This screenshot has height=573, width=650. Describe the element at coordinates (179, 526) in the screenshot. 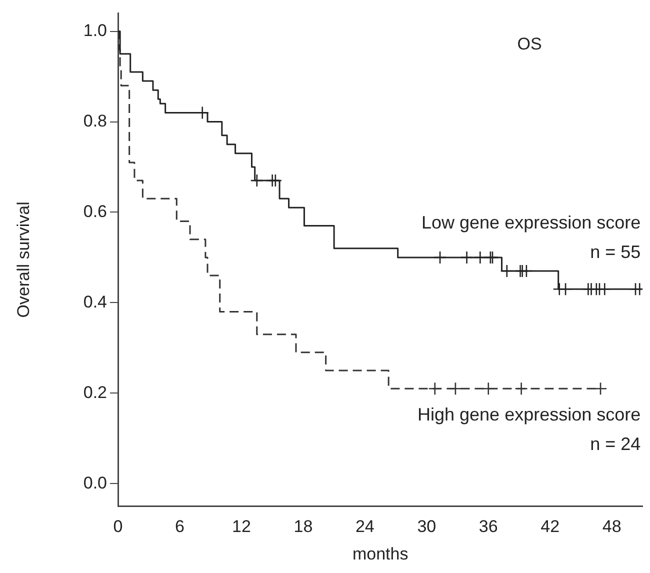

I see `x-tick-label: 6` at that location.